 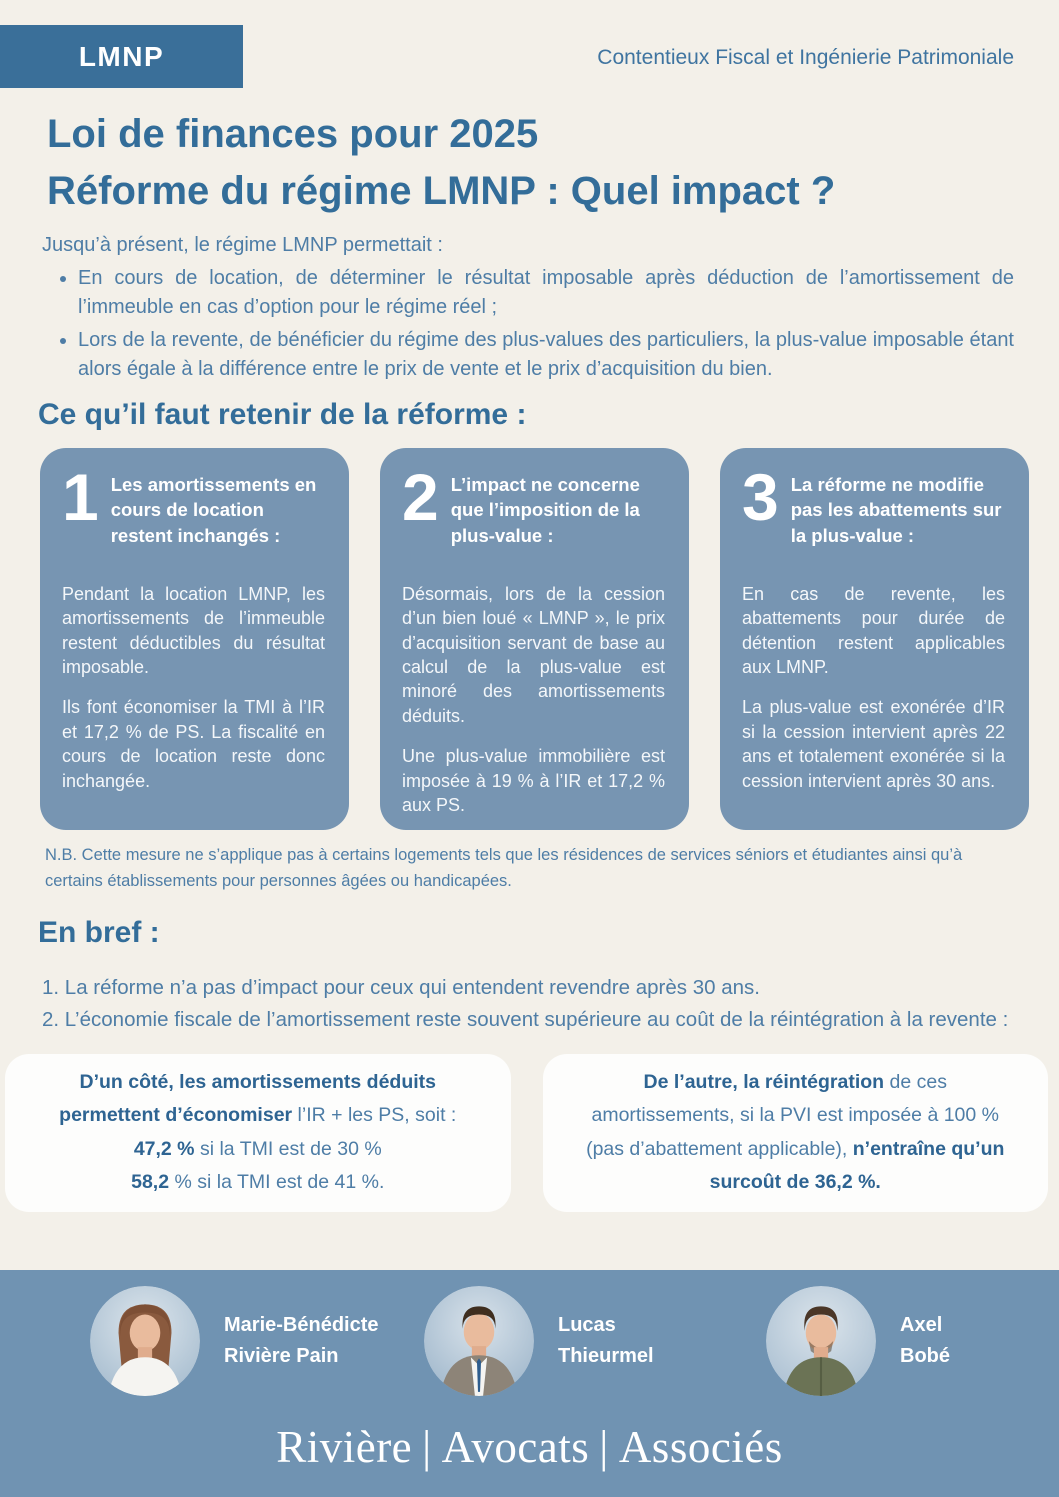 I want to click on summary-card-left-line2: 47,2 % si la TMI est de 30 %, so click(x=257, y=1148).